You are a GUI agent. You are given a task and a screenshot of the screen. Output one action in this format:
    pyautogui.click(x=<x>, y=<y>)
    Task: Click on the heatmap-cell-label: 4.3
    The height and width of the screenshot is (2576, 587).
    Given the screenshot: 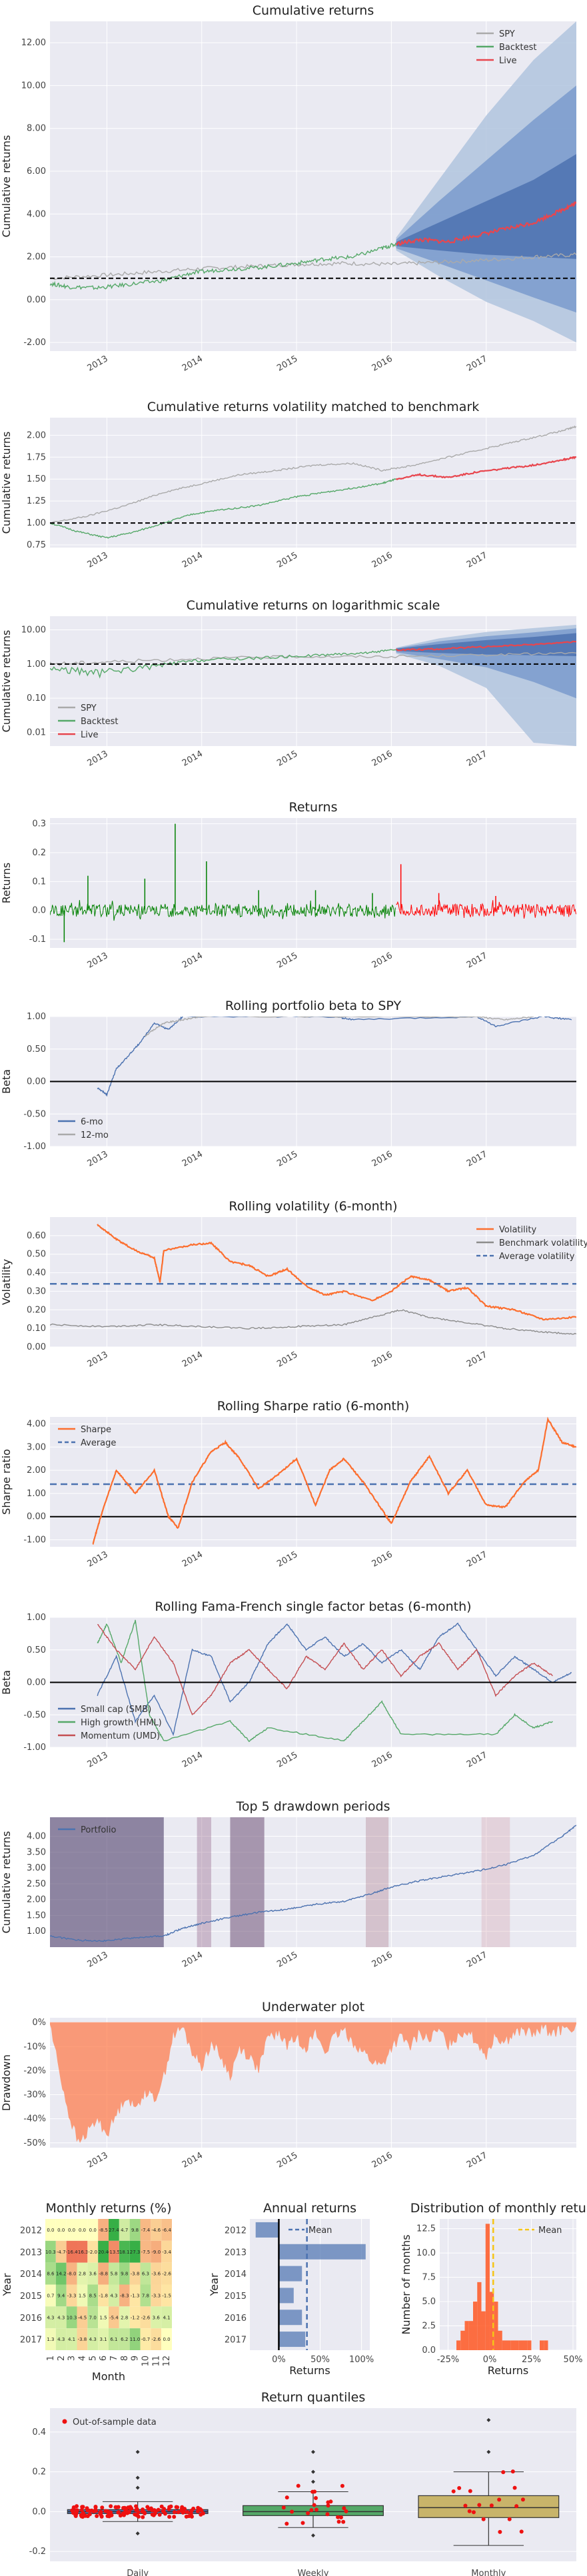 What is the action you would take?
    pyautogui.click(x=50, y=2317)
    